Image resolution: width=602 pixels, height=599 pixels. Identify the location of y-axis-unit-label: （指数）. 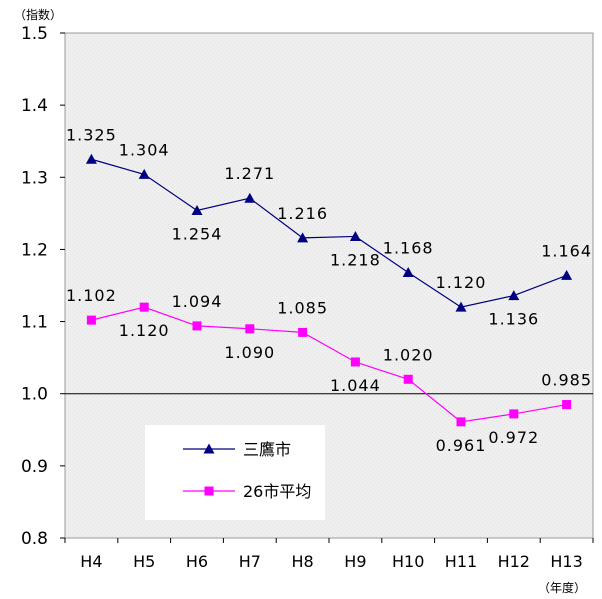
(38, 14).